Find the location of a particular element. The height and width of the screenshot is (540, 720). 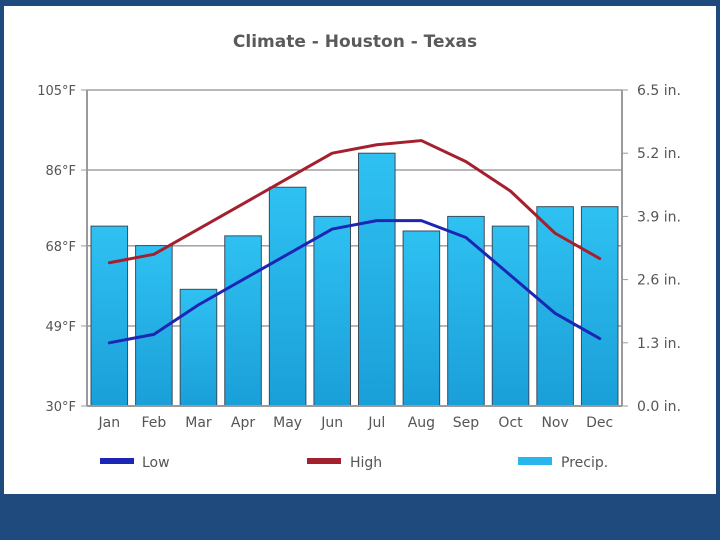

left-tick-label: 68°F is located at coordinates (60, 247).